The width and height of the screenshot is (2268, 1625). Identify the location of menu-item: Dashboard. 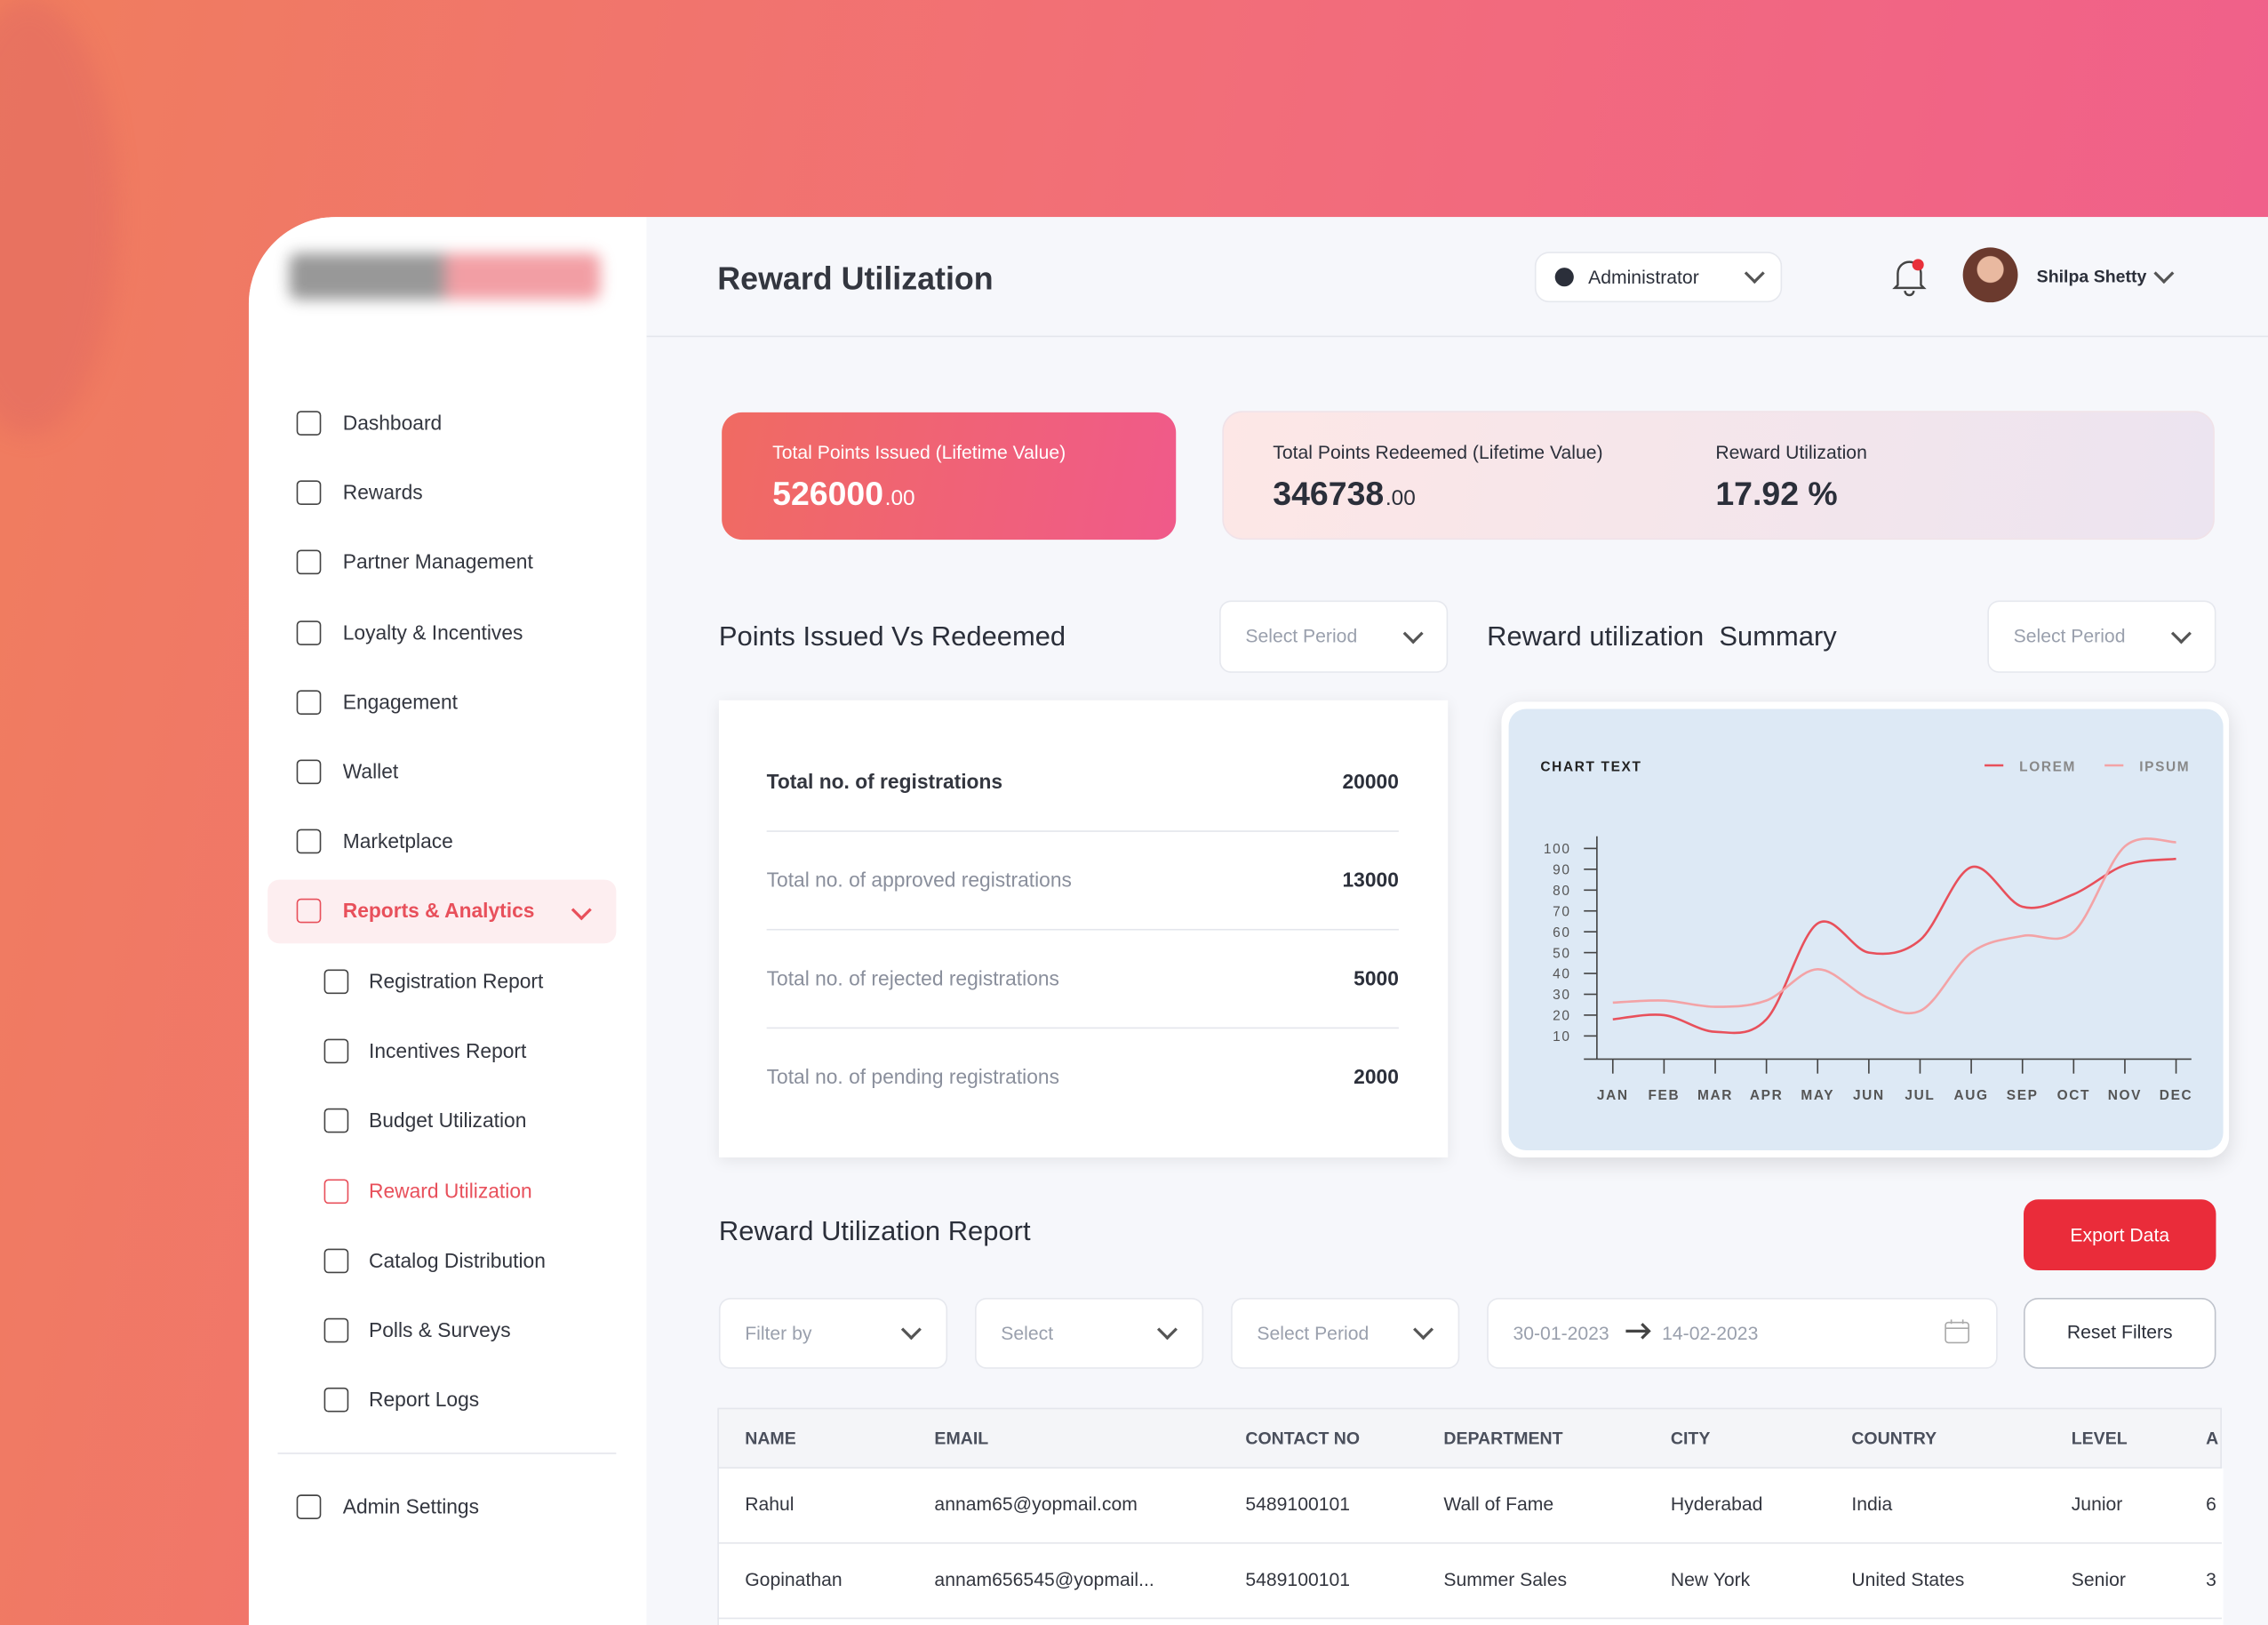
(393, 423).